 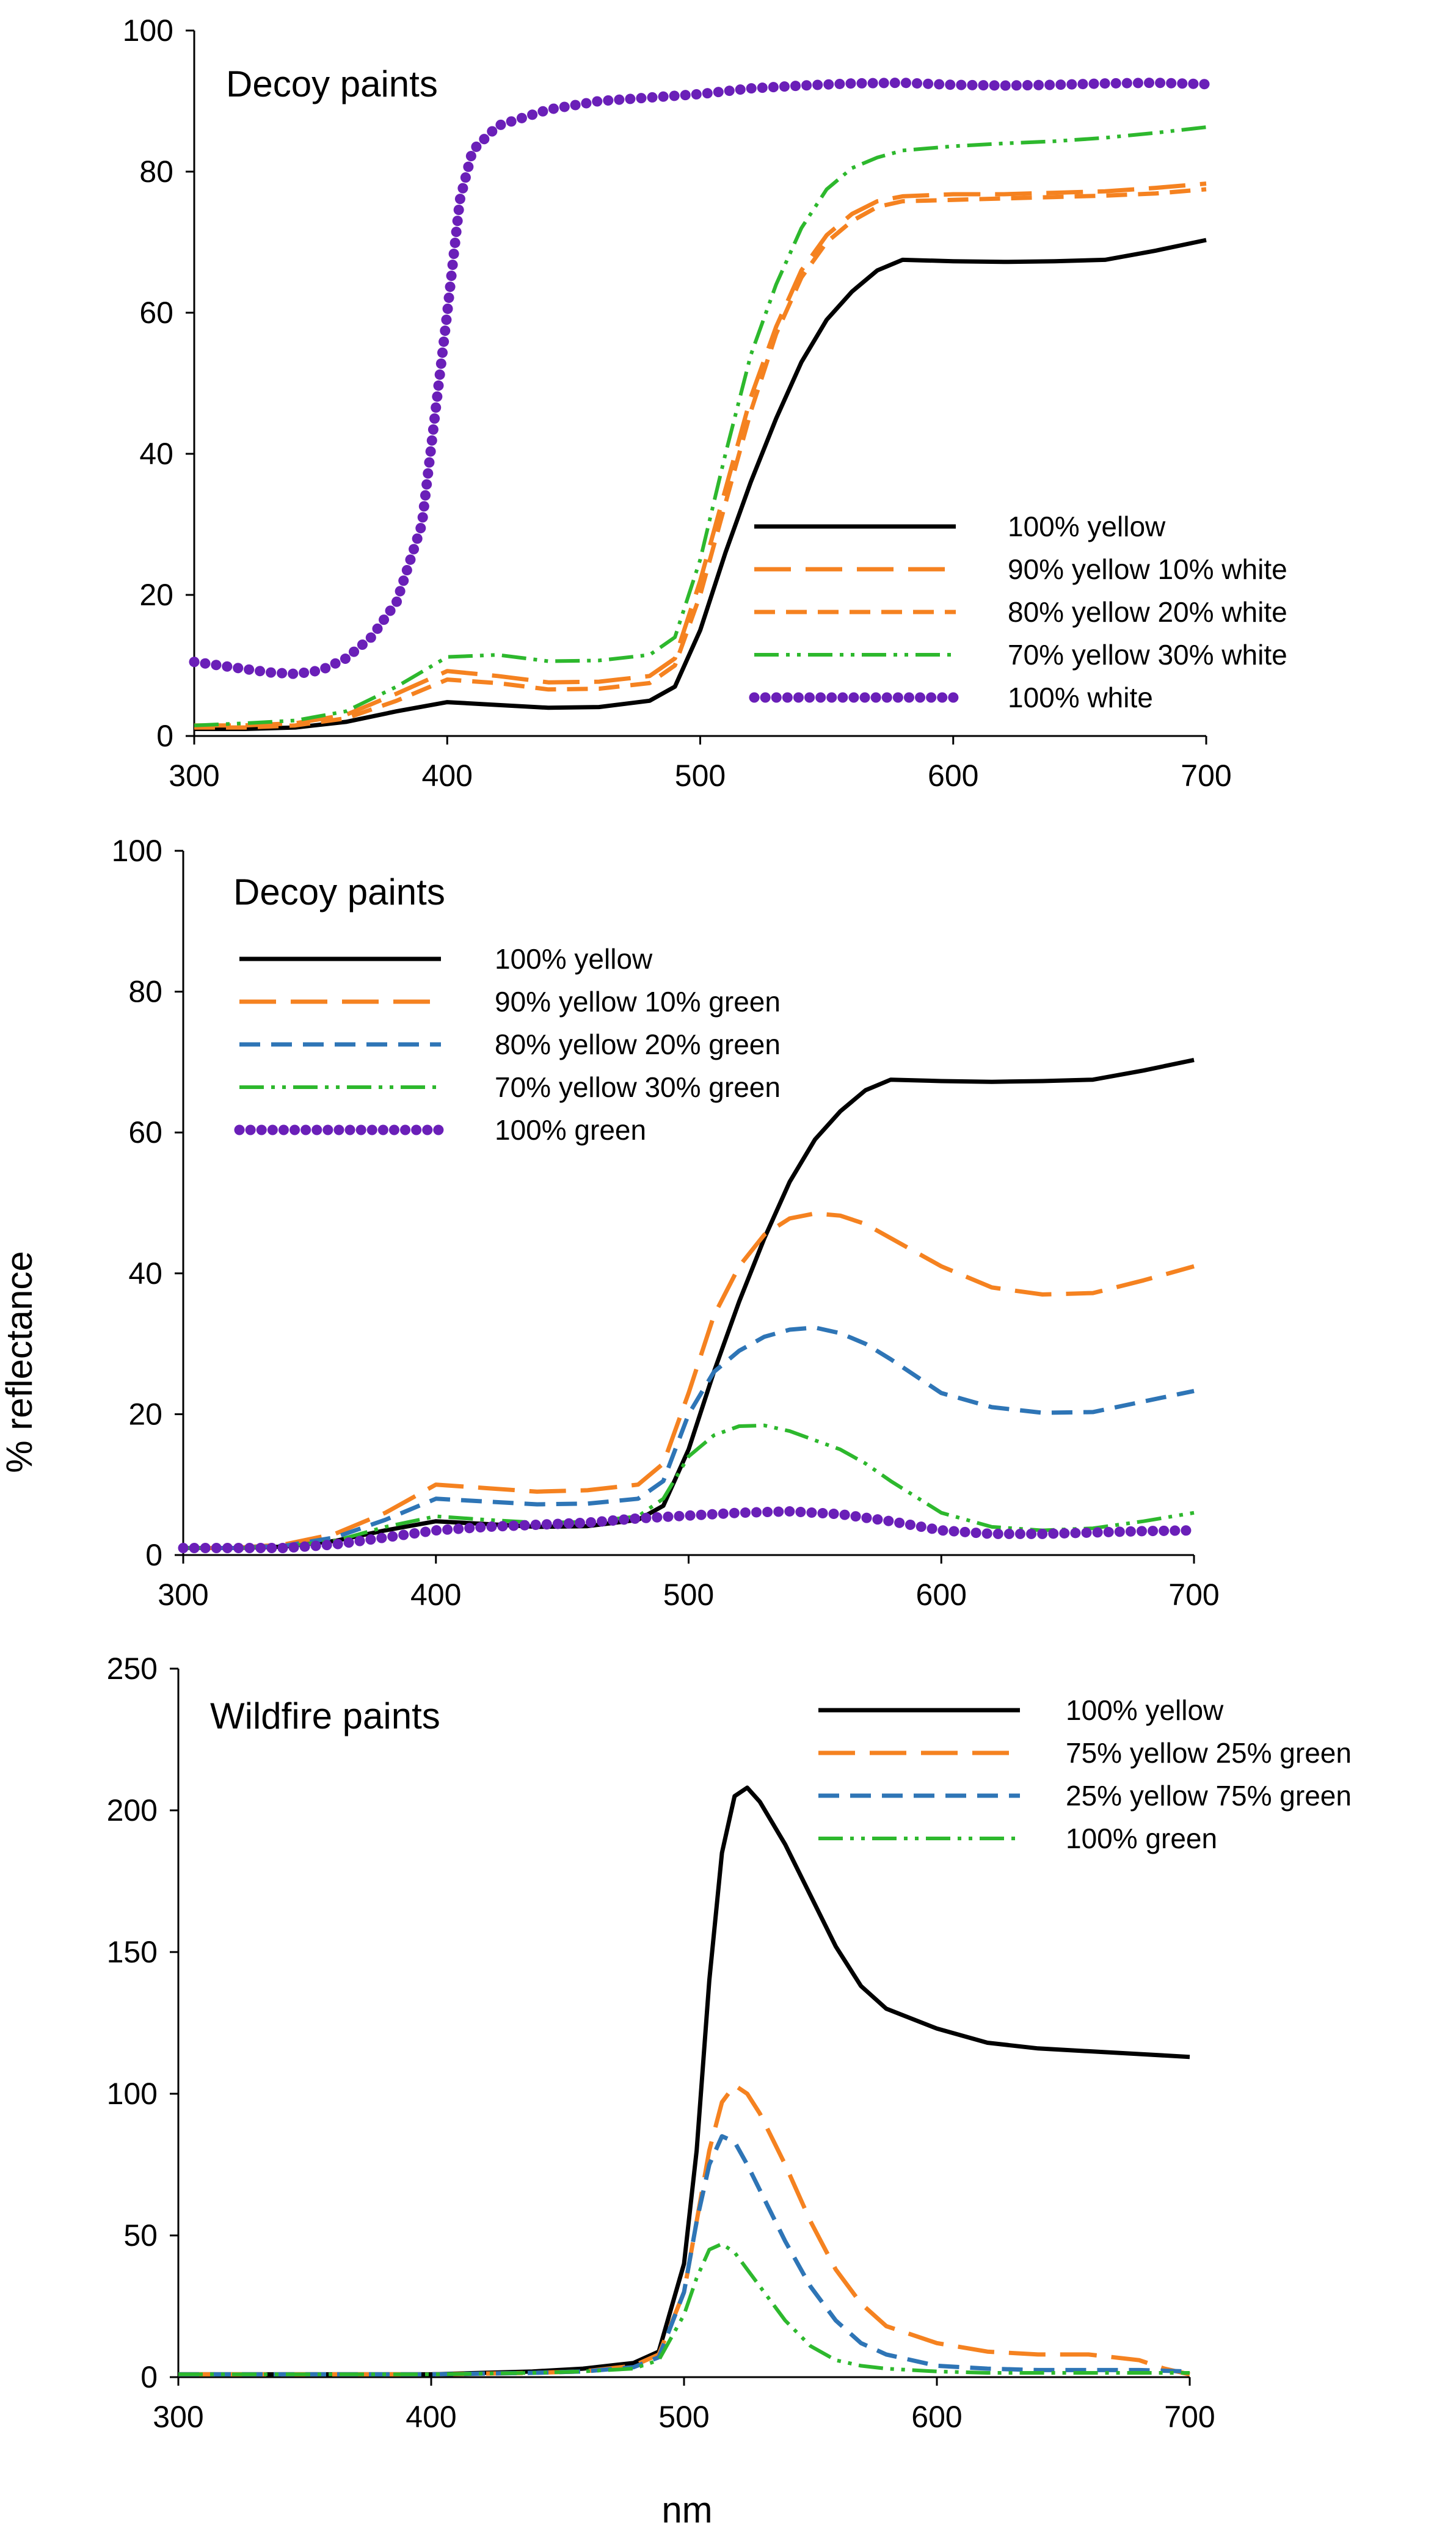 I want to click on chart-title: Wildfire paints, so click(x=325, y=1716).